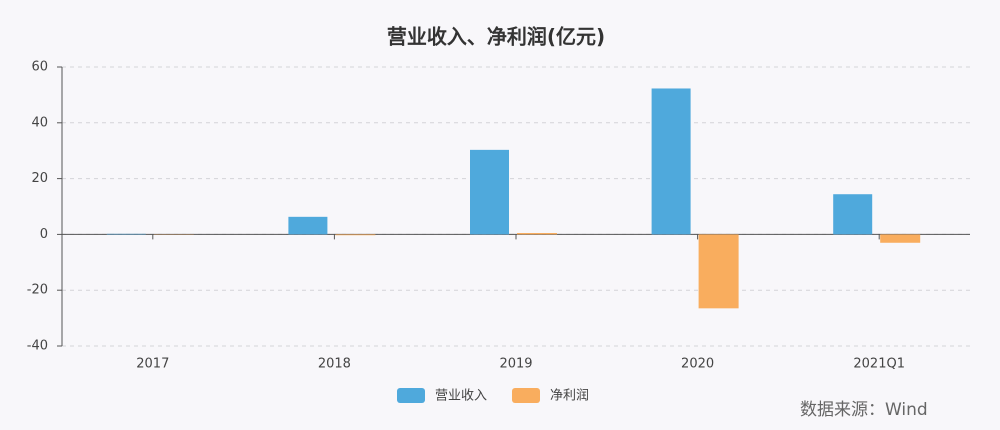 The height and width of the screenshot is (430, 1000). Describe the element at coordinates (569, 396) in the screenshot. I see `legend-label: 净利润` at that location.